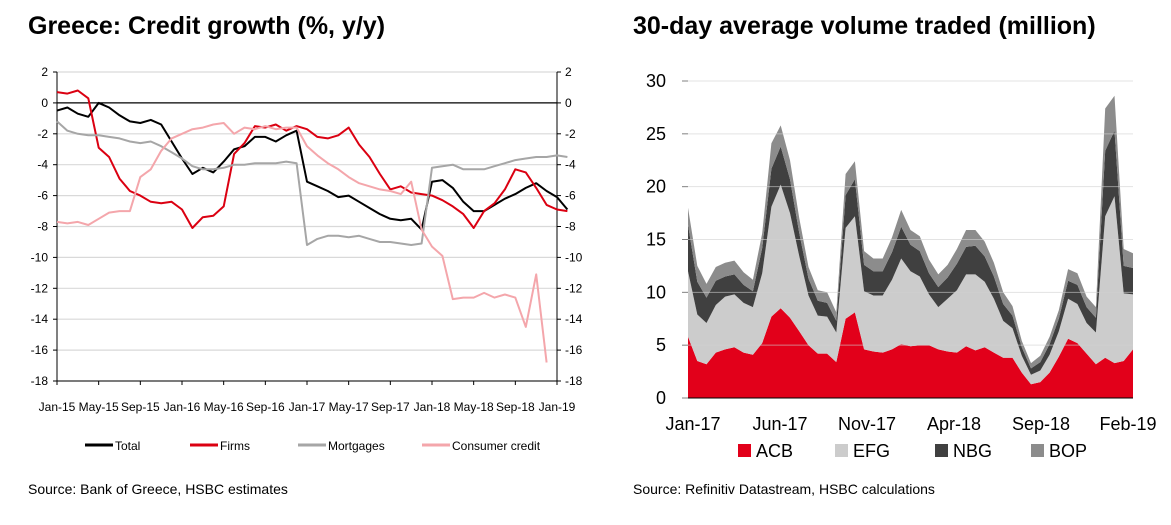 This screenshot has height=525, width=1171. Describe the element at coordinates (867, 424) in the screenshot. I see `x-tick-label: Nov-17` at that location.